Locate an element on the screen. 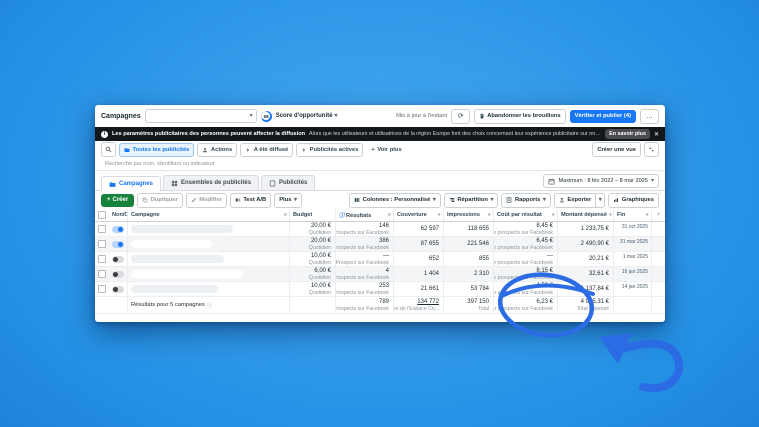 This screenshot has width=759, height=427. filter-chip-all-ads: Toutes les publicités is located at coordinates (157, 149).